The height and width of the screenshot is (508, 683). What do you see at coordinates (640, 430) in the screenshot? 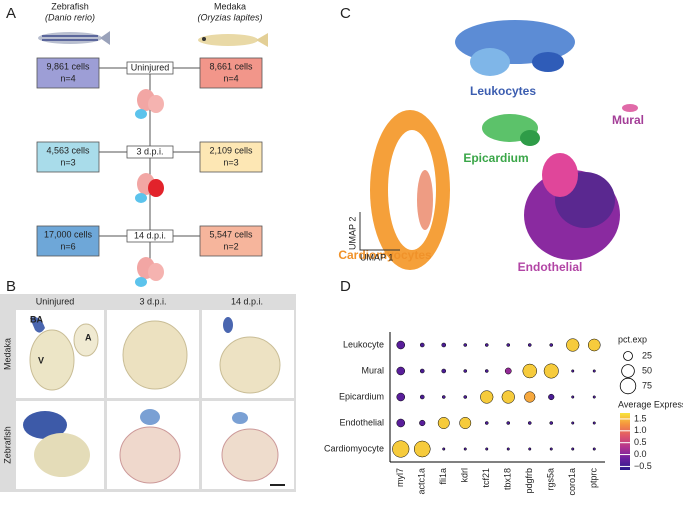
I see `colorbar-label: 1.0` at bounding box center [640, 430].